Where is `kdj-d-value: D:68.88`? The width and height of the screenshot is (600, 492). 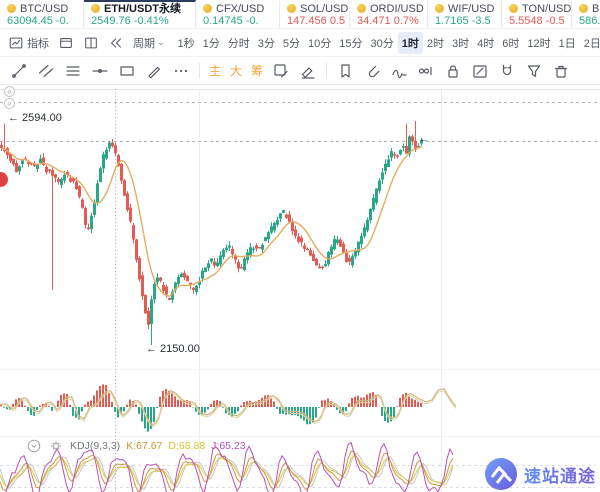
kdj-d-value: D:68.88 is located at coordinates (187, 446).